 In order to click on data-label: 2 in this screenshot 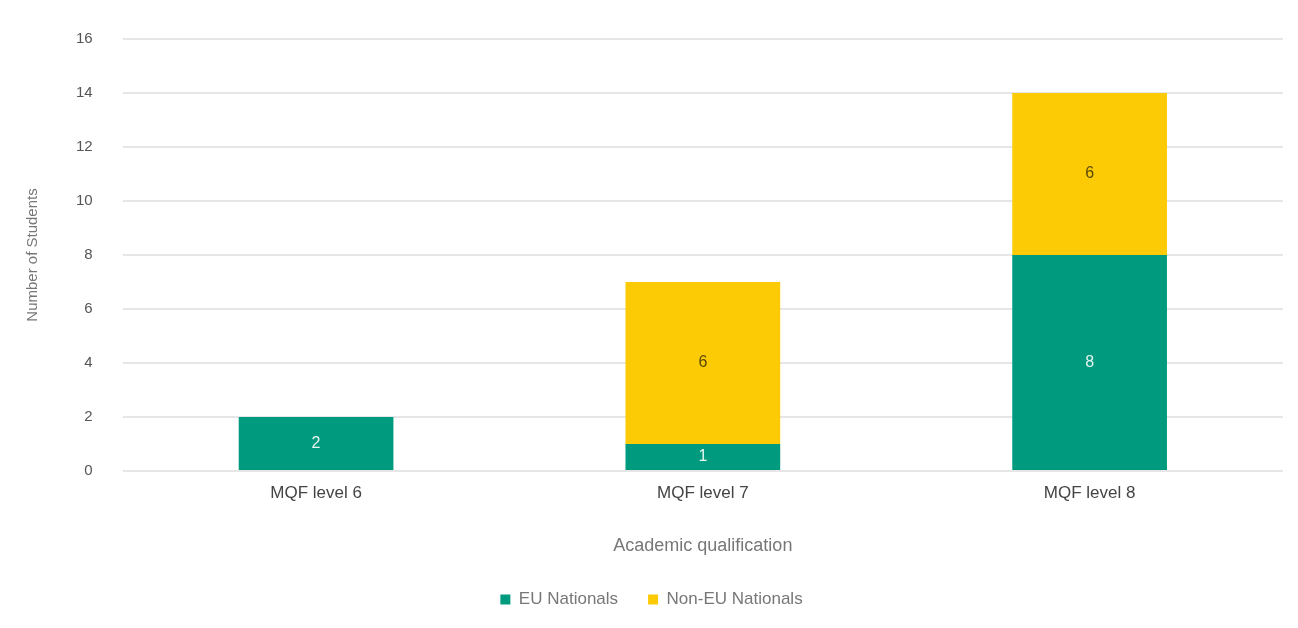, I will do `click(316, 442)`.